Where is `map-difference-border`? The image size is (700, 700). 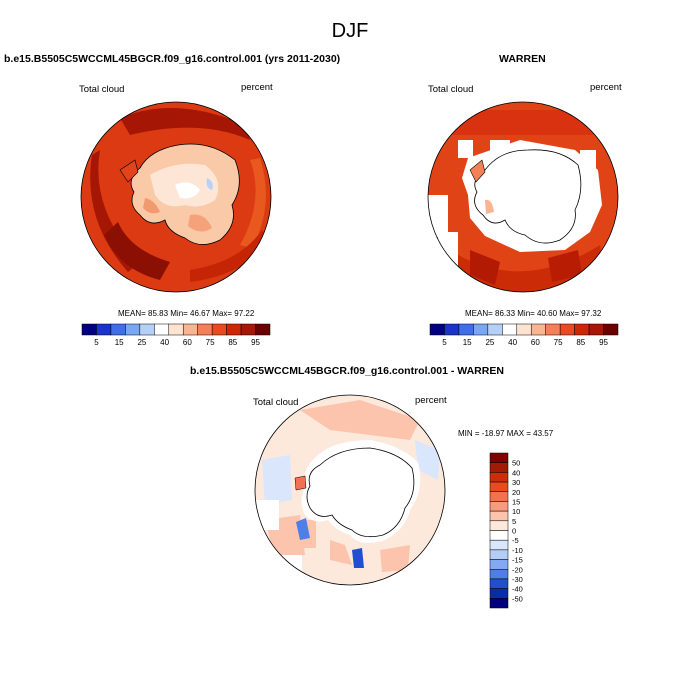 map-difference-border is located at coordinates (350, 490).